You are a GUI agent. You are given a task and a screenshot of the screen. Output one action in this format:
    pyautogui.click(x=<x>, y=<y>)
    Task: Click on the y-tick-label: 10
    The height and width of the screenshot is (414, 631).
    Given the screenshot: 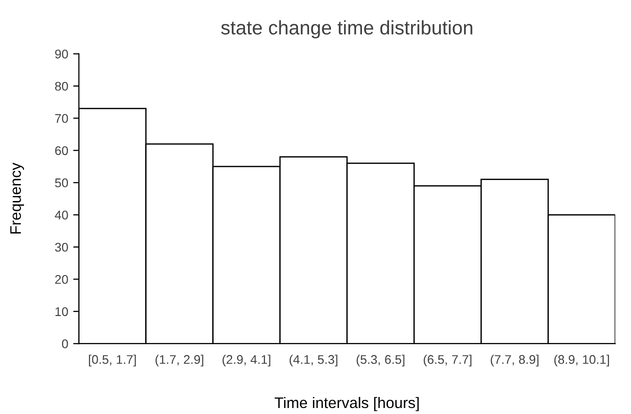 What is the action you would take?
    pyautogui.click(x=62, y=311)
    